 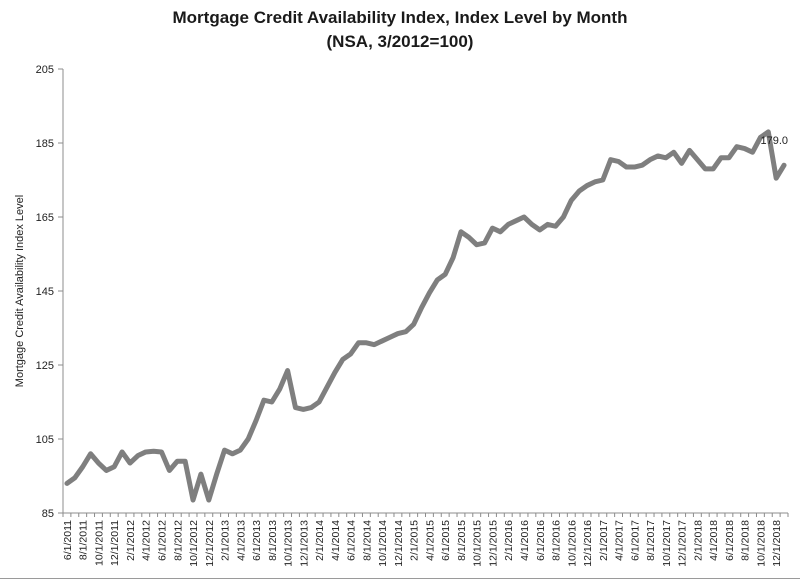 What do you see at coordinates (462, 540) in the screenshot?
I see `x-tick-label: 8/1/2015` at bounding box center [462, 540].